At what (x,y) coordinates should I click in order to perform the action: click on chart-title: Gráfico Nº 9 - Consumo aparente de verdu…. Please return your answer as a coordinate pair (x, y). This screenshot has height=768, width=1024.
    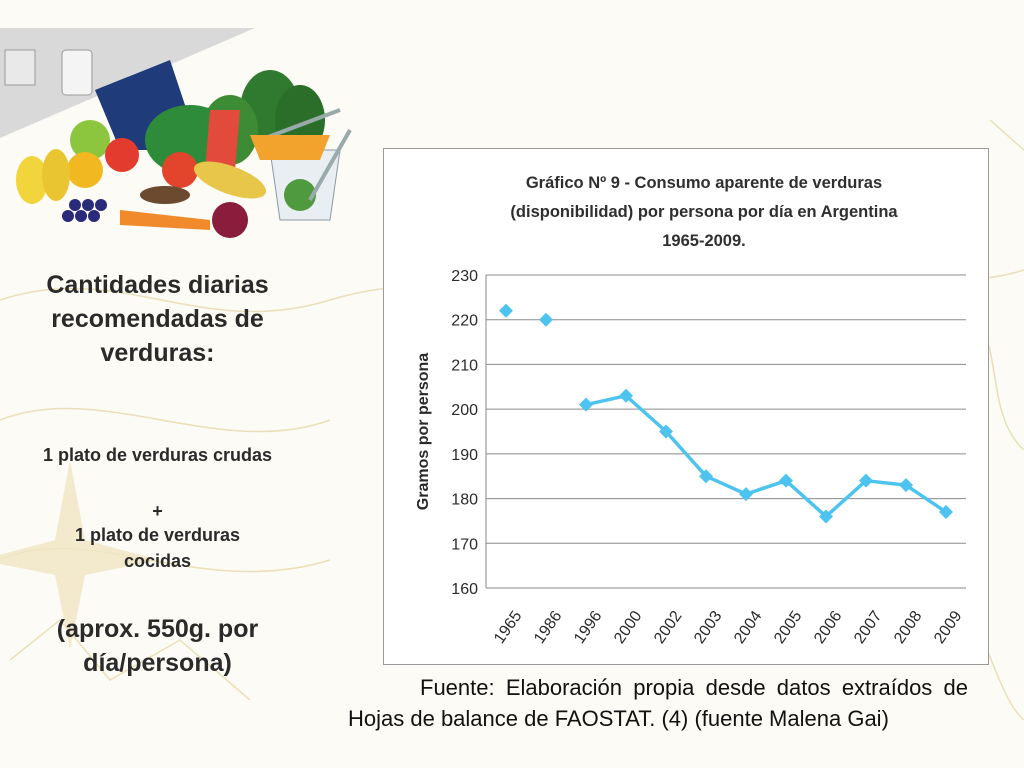
    Looking at the image, I should click on (704, 212).